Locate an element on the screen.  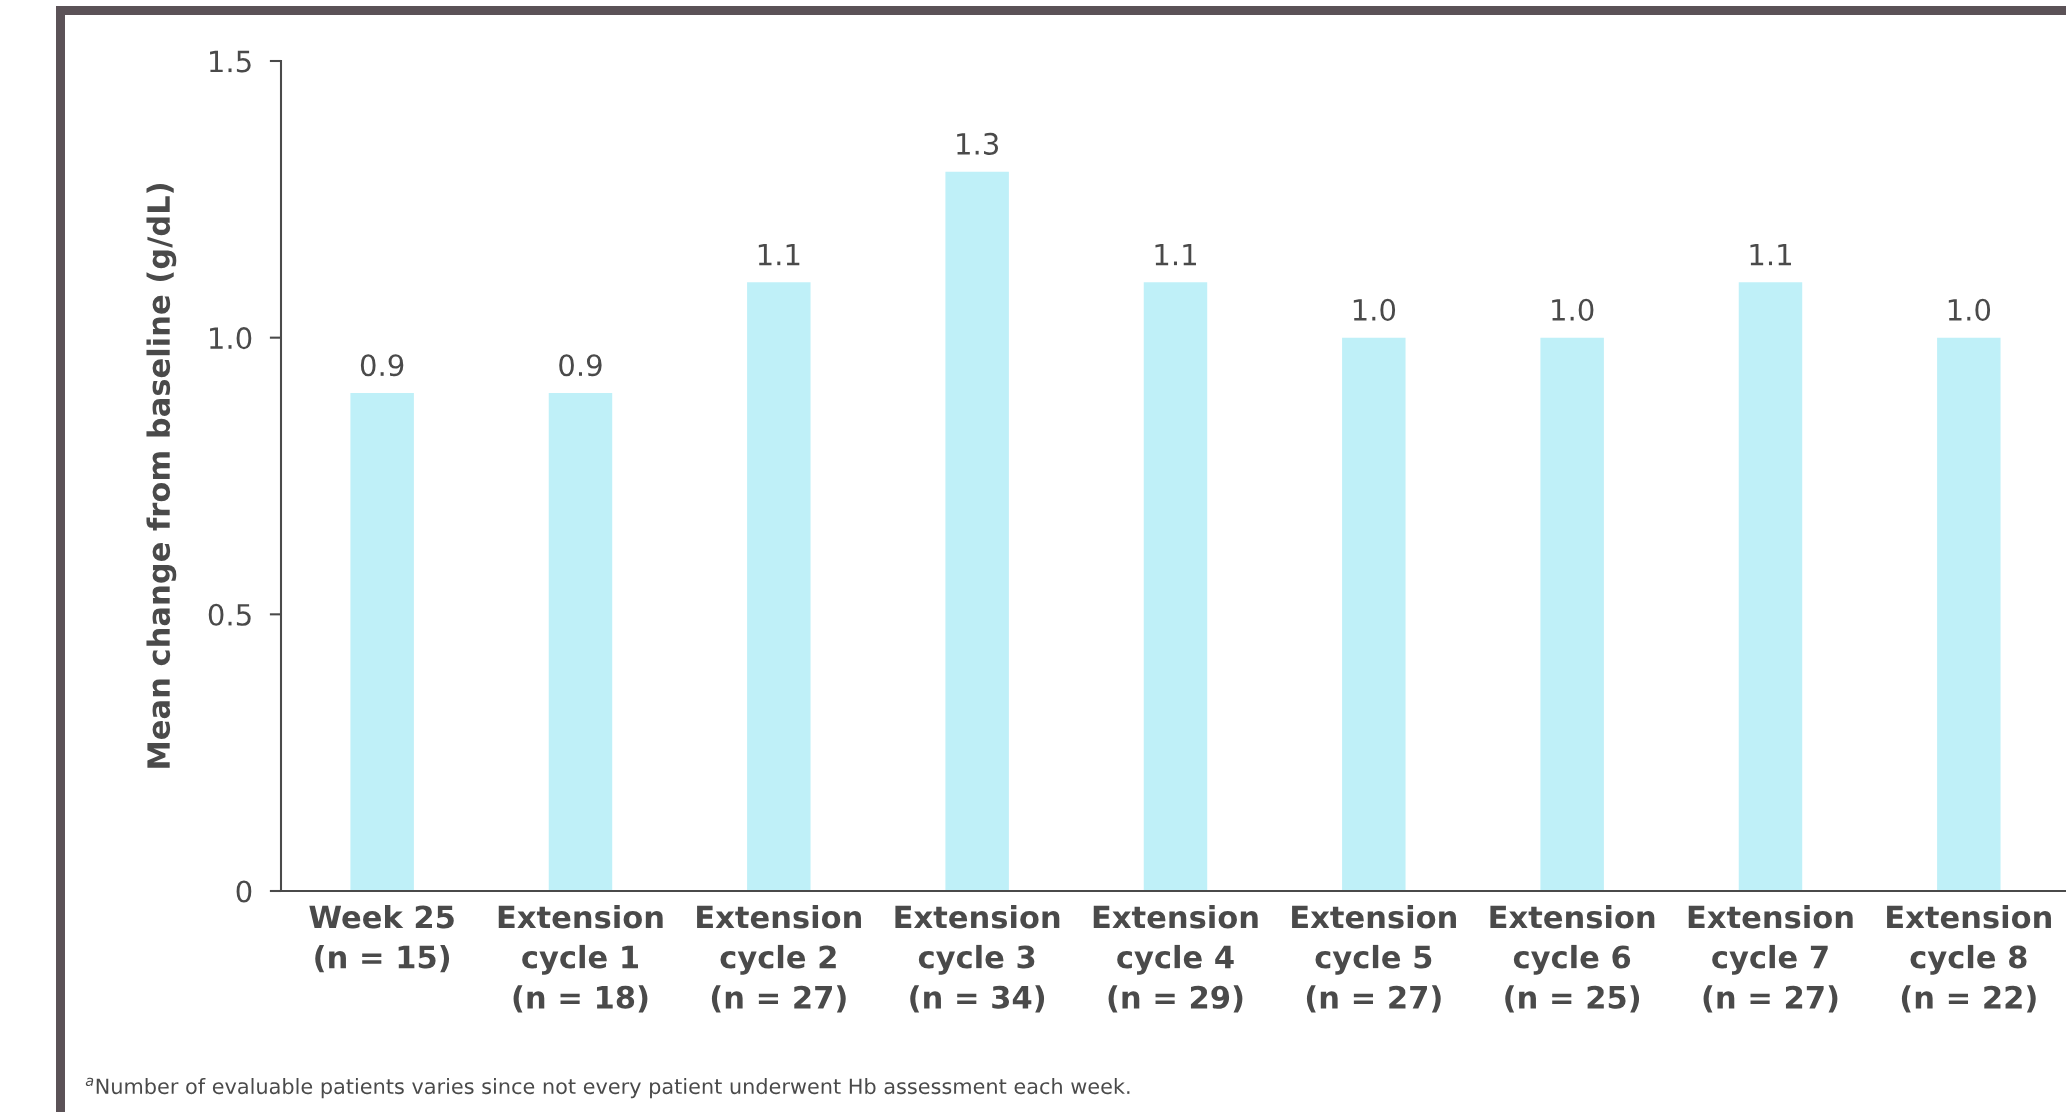
y-tick-label: 0.5 is located at coordinates (229, 614).